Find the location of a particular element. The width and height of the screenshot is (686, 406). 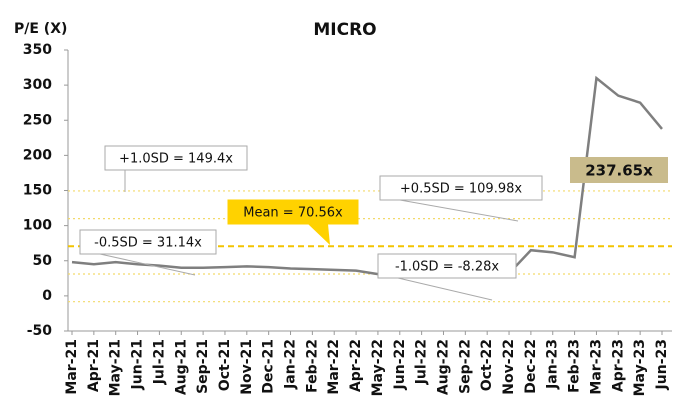

last-value-box is located at coordinates (619, 170).